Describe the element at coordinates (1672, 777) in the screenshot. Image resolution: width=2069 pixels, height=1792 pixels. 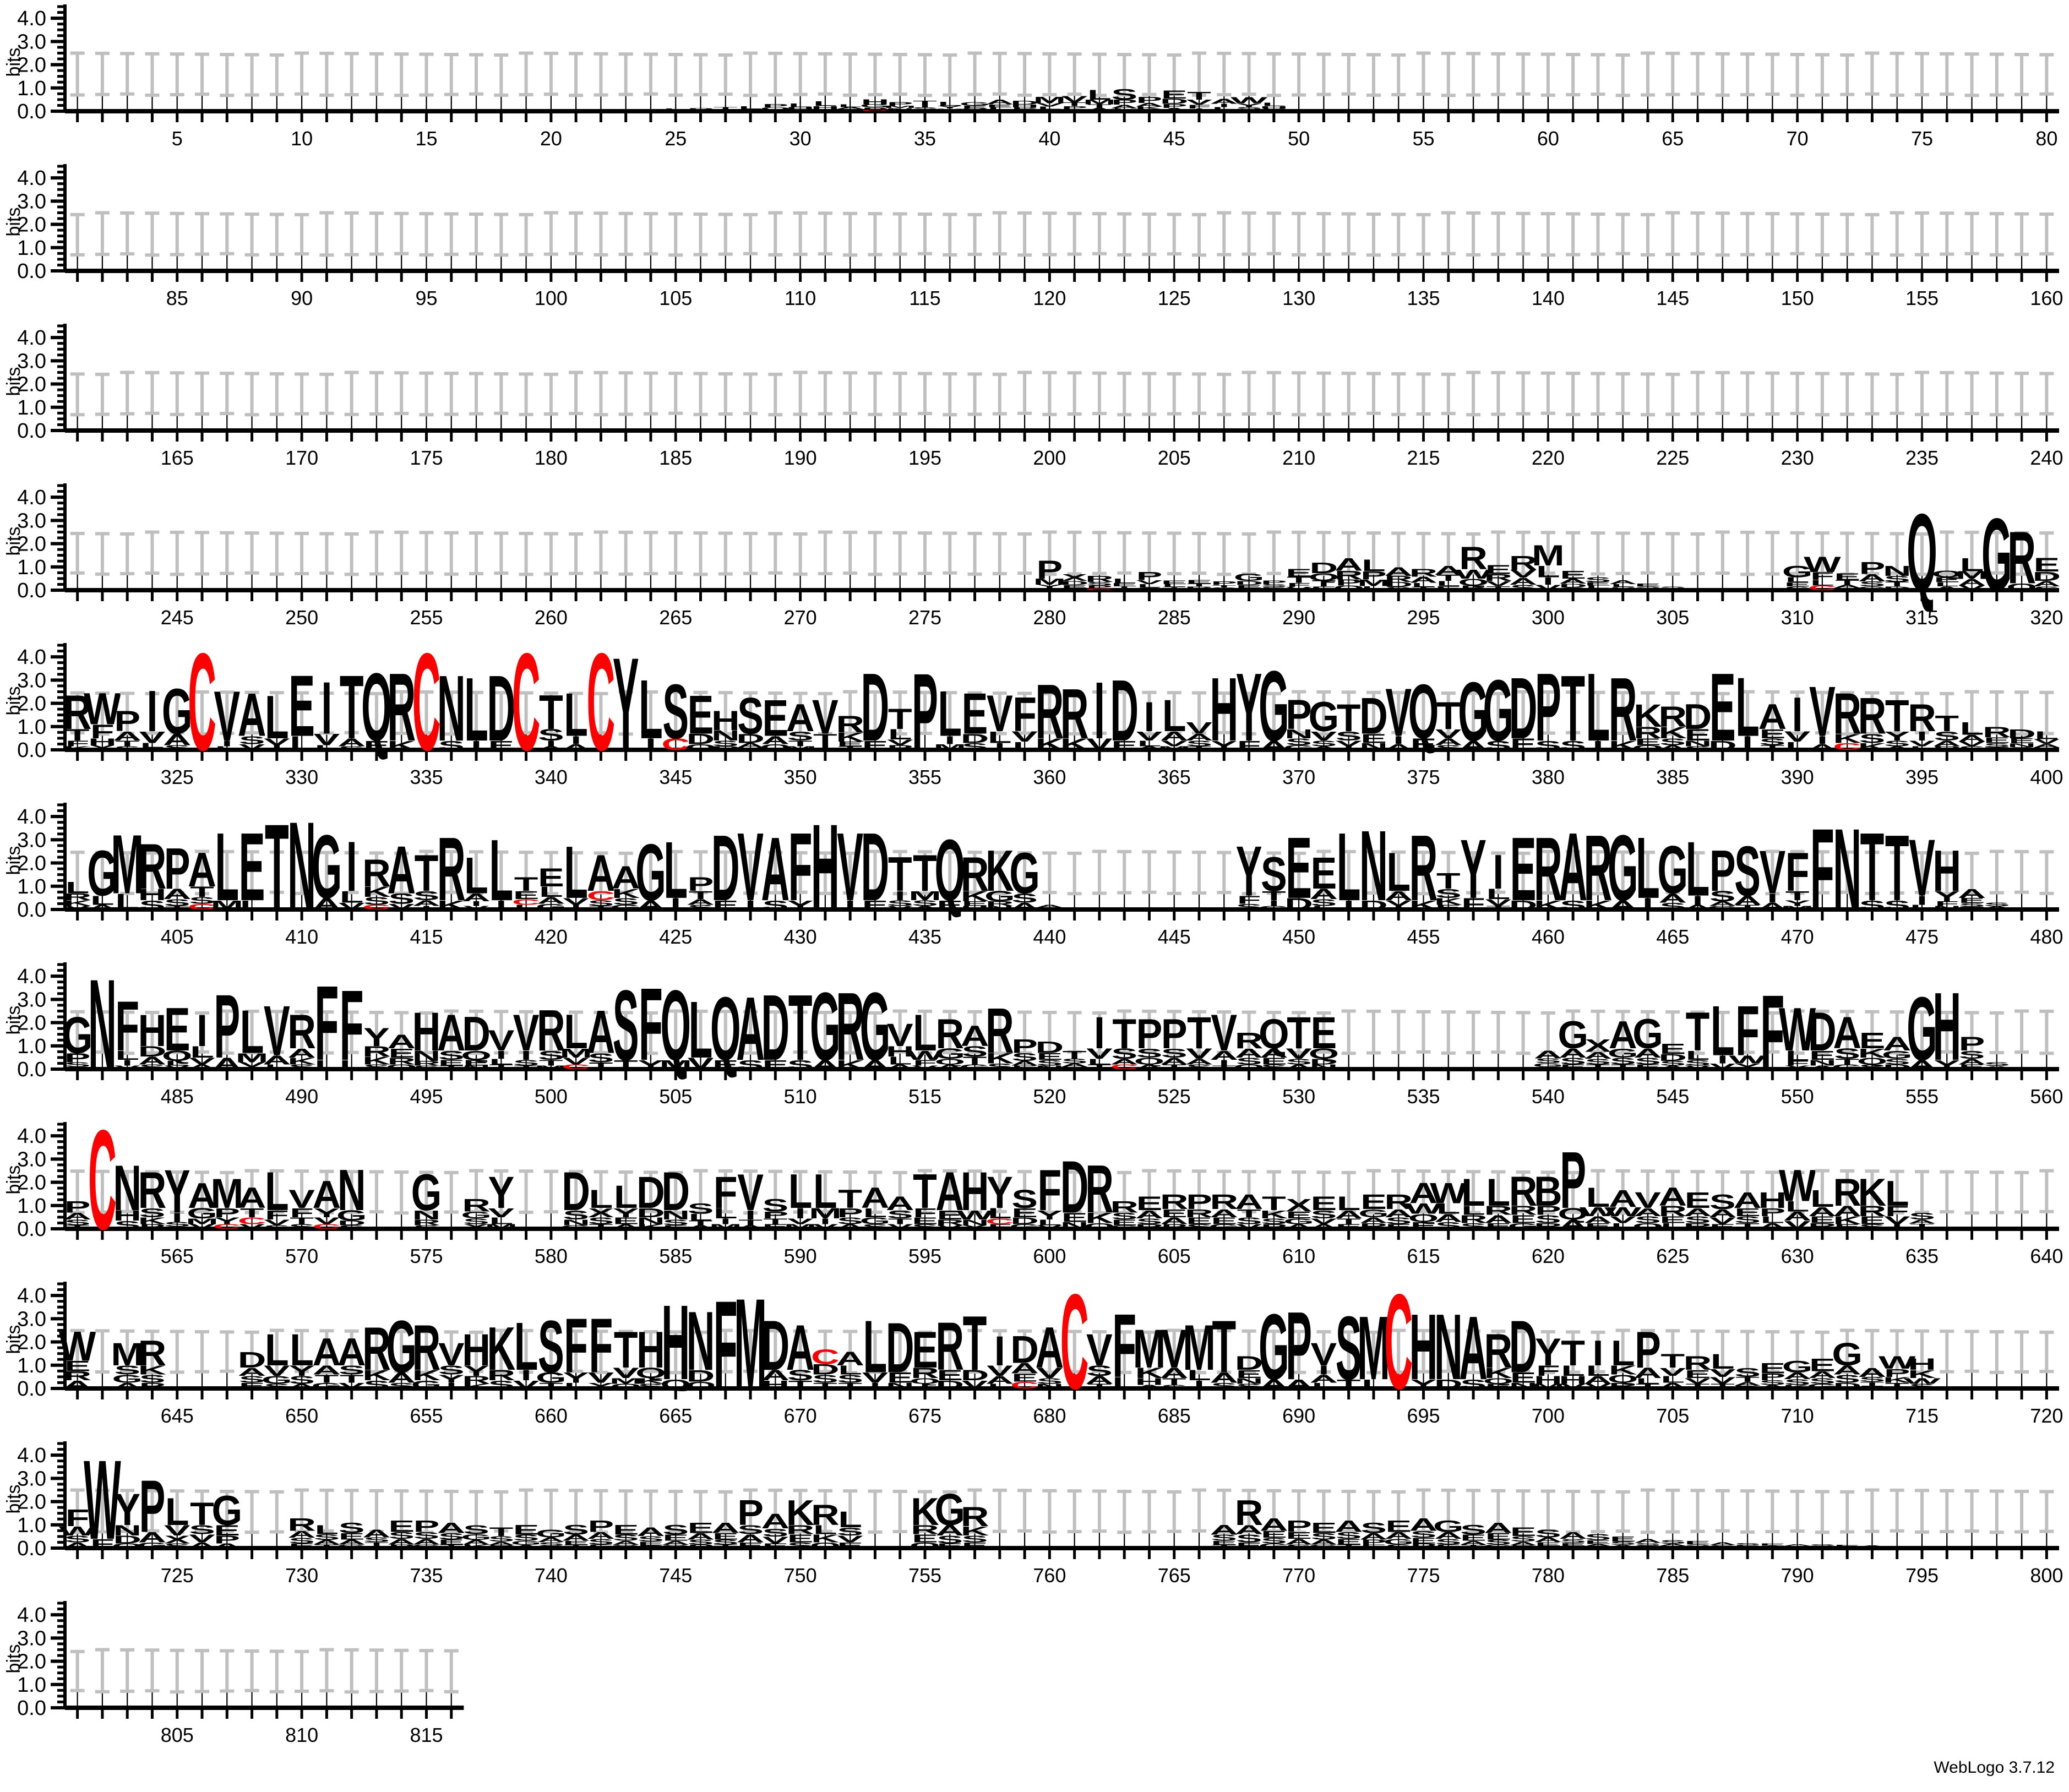
I see `x-tick-label: 385` at that location.